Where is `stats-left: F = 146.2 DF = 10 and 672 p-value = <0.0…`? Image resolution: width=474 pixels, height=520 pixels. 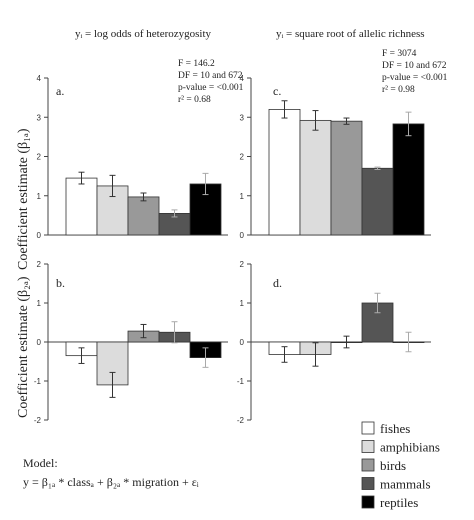 stats-left: F = 146.2 DF = 10 and 672 p-value = <0.0… is located at coordinates (211, 82).